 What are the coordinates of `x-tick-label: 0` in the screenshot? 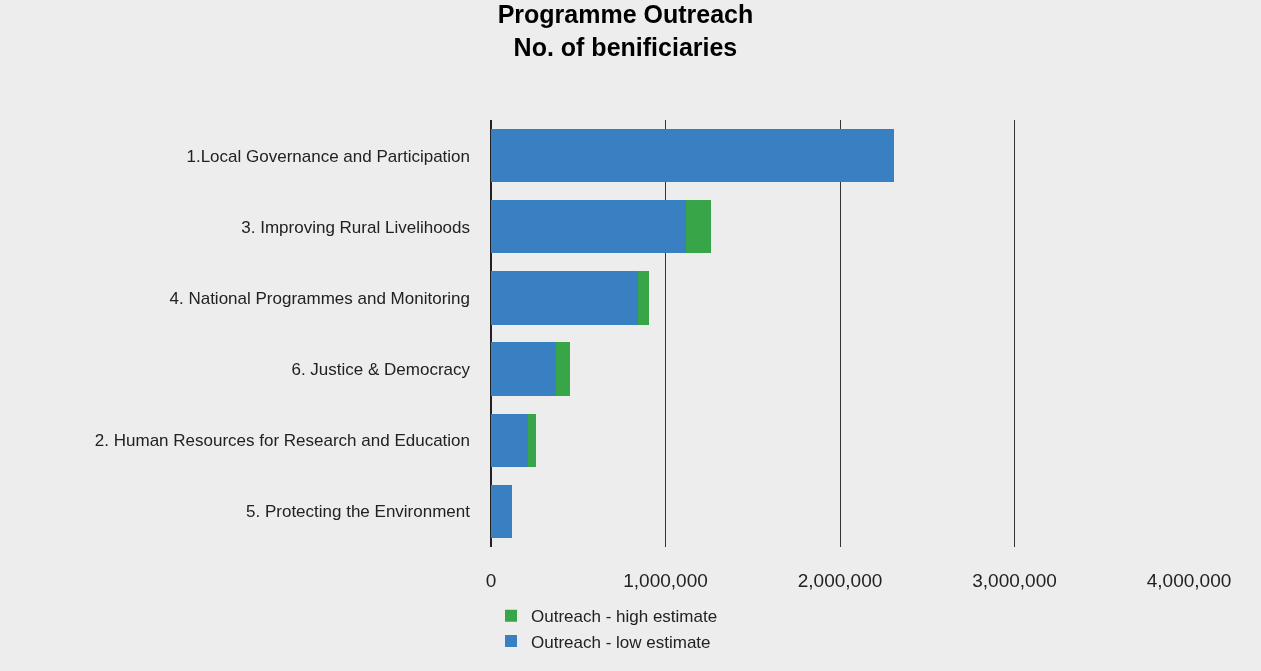 It's located at (491, 580).